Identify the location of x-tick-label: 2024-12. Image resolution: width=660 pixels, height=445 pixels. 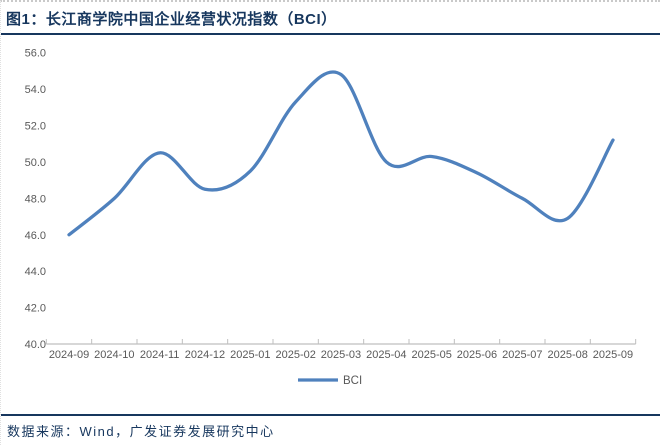
(205, 355).